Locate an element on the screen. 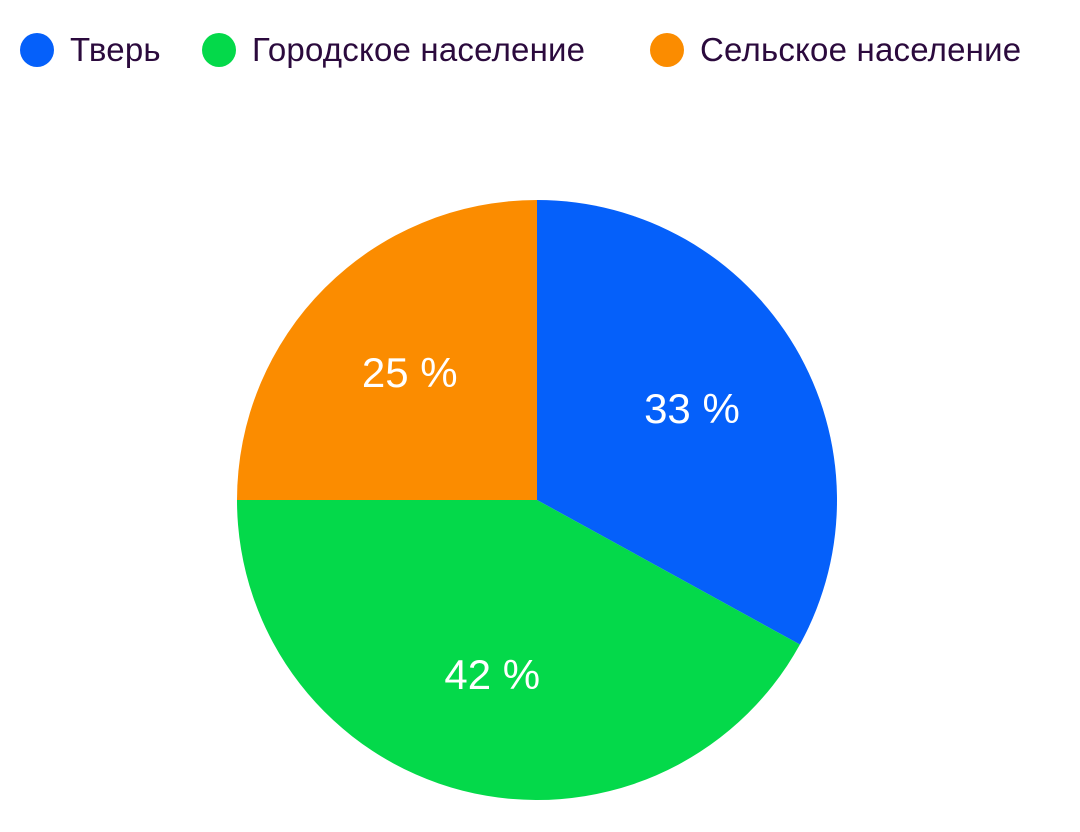 The width and height of the screenshot is (1080, 832). pie-slice-tver is located at coordinates (687, 422).